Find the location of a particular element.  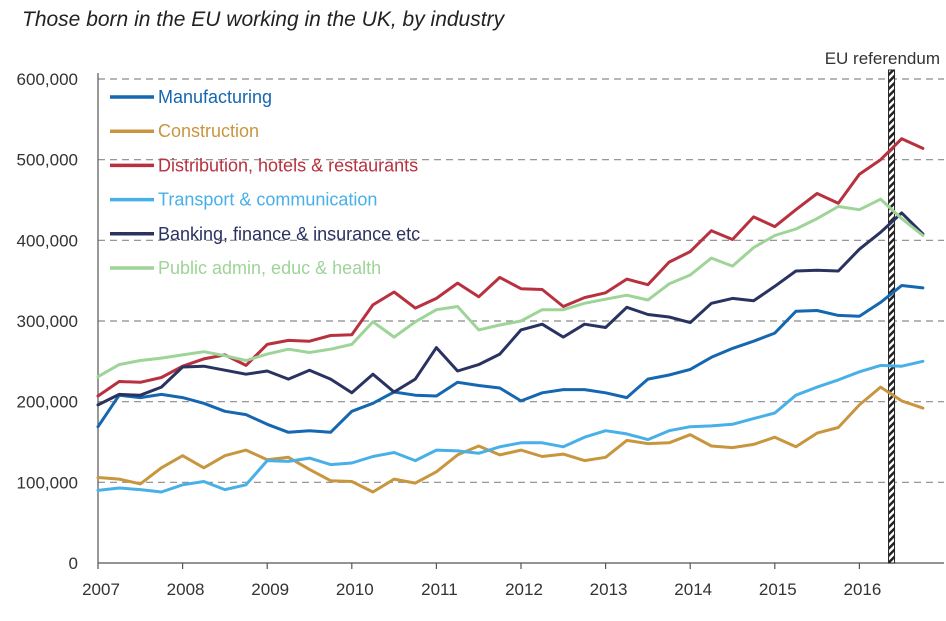

y-tick-label: 500,000 is located at coordinates (47, 160).